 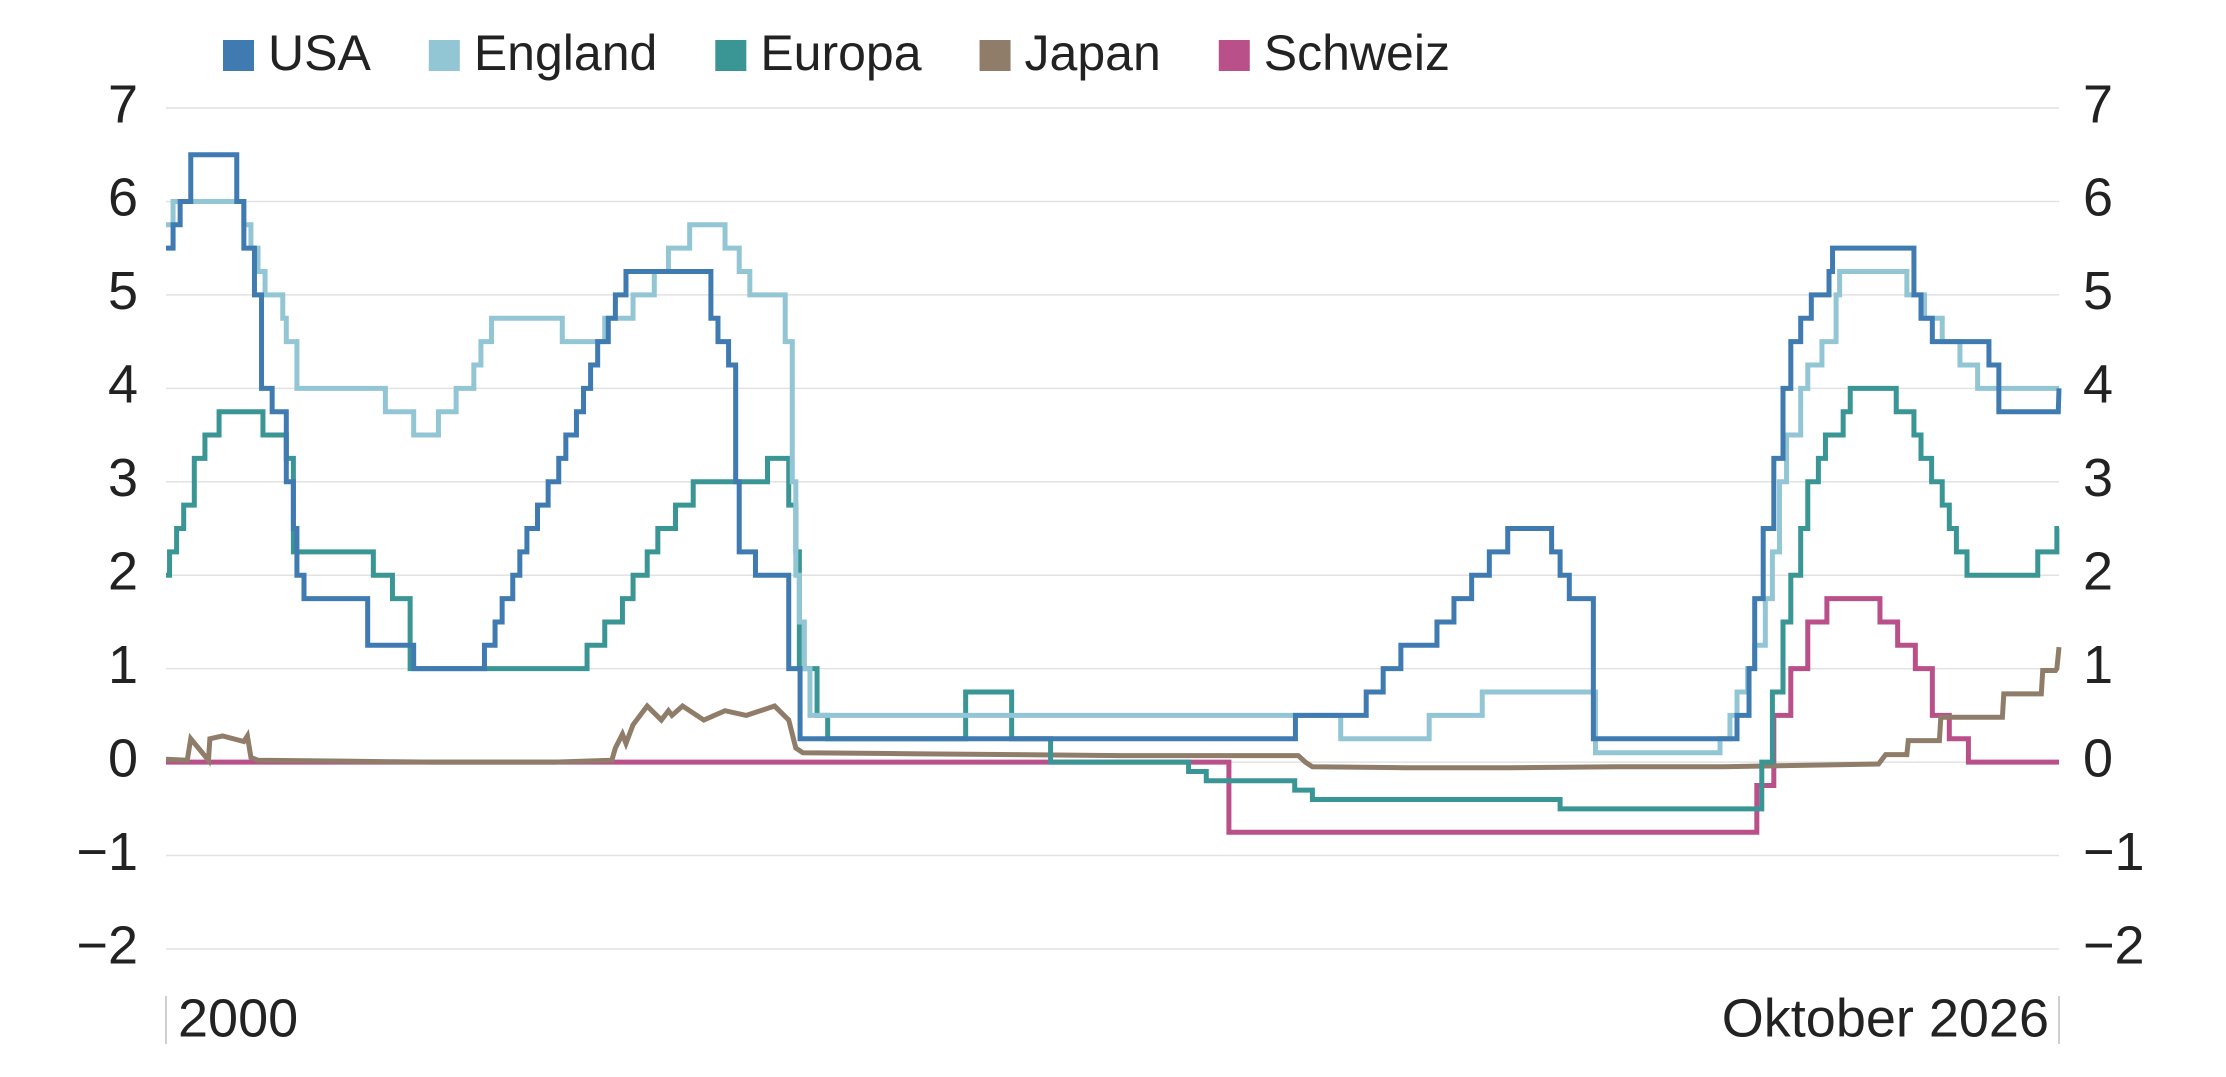 What do you see at coordinates (123, 665) in the screenshot?
I see `y-tick-label: 1` at bounding box center [123, 665].